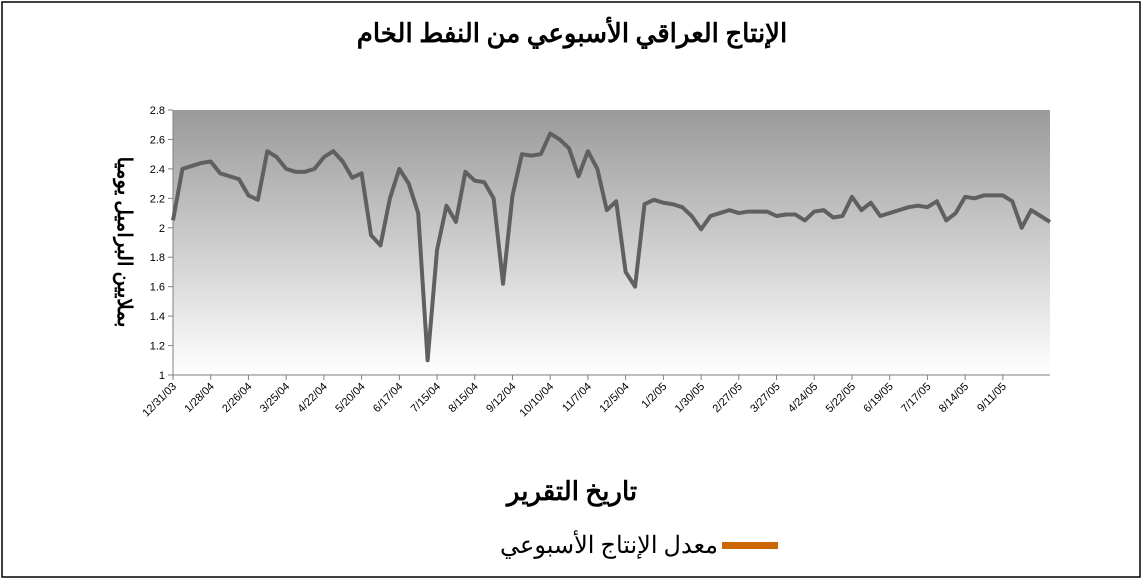 Image resolution: width=1144 pixels, height=581 pixels. Describe the element at coordinates (572, 32) in the screenshot. I see `chart-title: الإنتاج العراقي الأسبوعي من النفط الخام` at that location.